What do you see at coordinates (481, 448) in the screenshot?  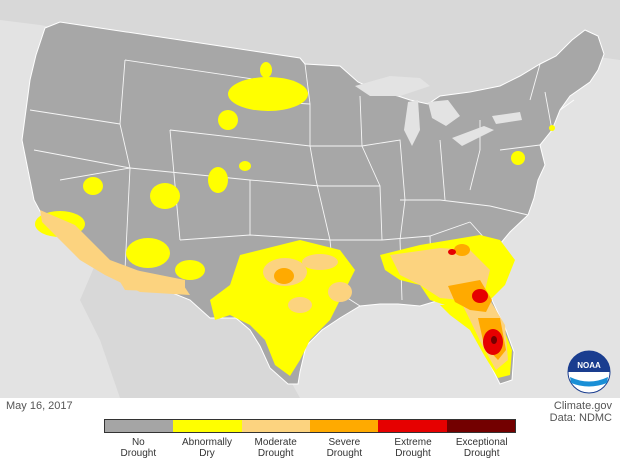 I see `legend-label: Exceptional Drought` at bounding box center [481, 448].